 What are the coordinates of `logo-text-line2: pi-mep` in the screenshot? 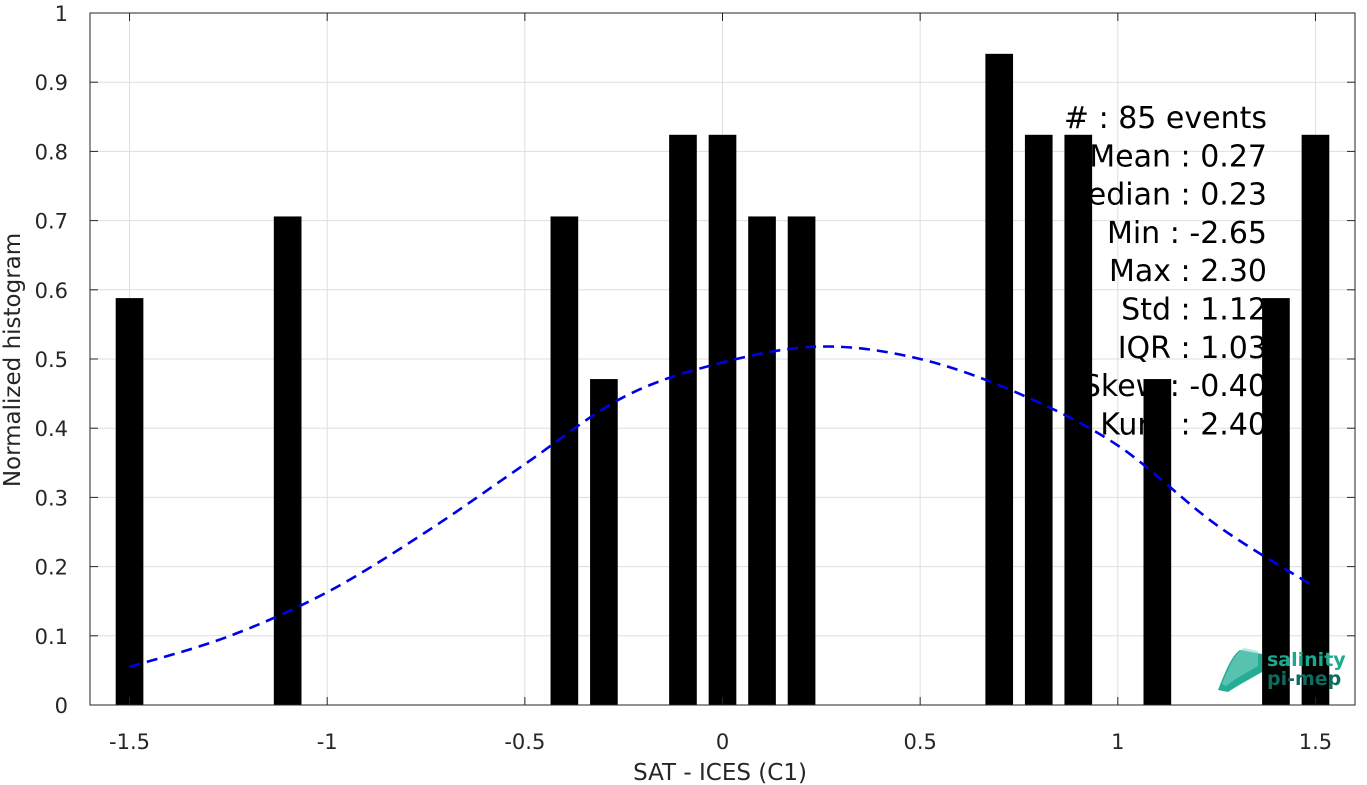 It's located at (1304, 679).